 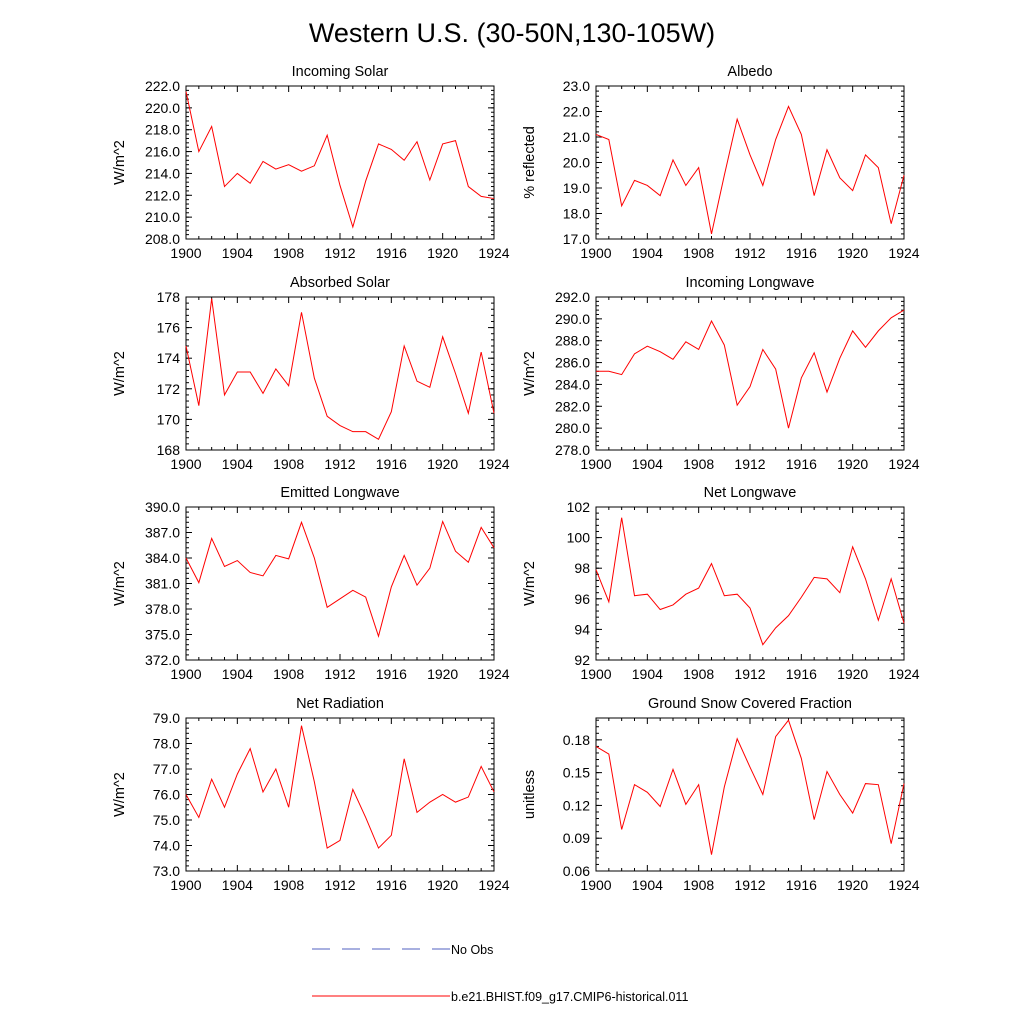 What do you see at coordinates (162, 609) in the screenshot?
I see `y-tick-label: 378.0` at bounding box center [162, 609].